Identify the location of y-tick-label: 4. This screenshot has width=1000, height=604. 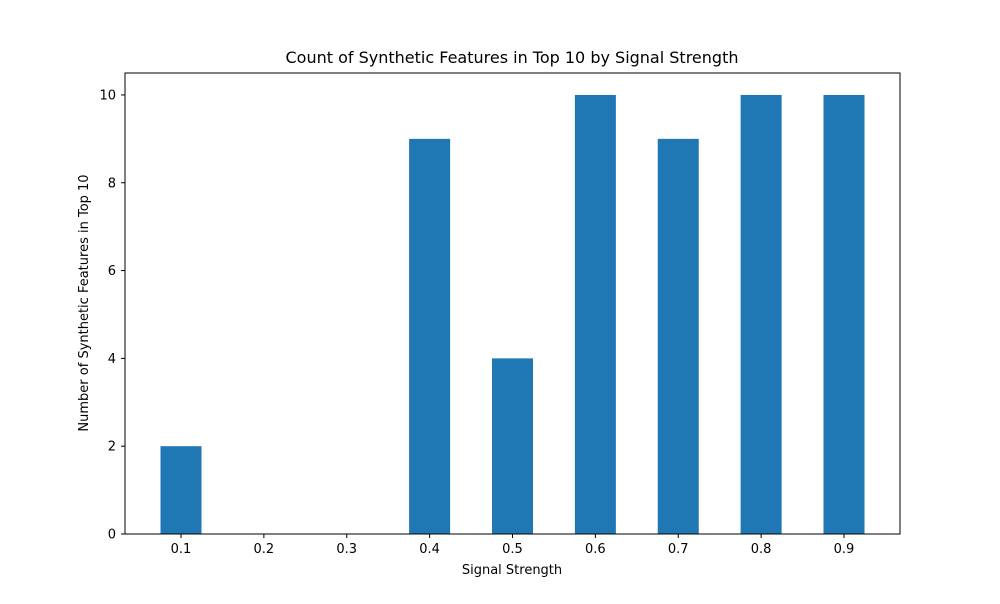
(112, 359).